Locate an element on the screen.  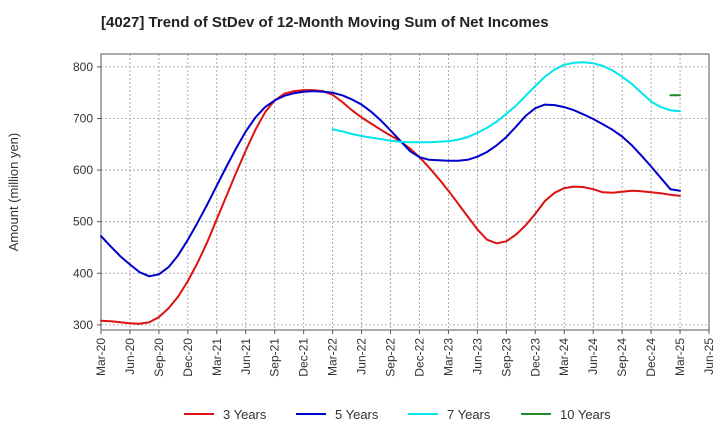
x-tick-label: Dec-24 is located at coordinates (651, 357).